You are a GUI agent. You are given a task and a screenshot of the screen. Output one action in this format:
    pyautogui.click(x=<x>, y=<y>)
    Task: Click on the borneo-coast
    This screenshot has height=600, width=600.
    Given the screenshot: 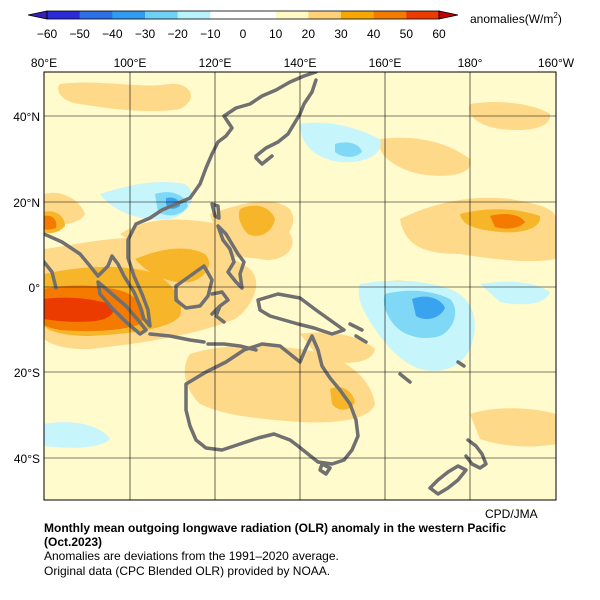 What is the action you would take?
    pyautogui.click(x=194, y=287)
    